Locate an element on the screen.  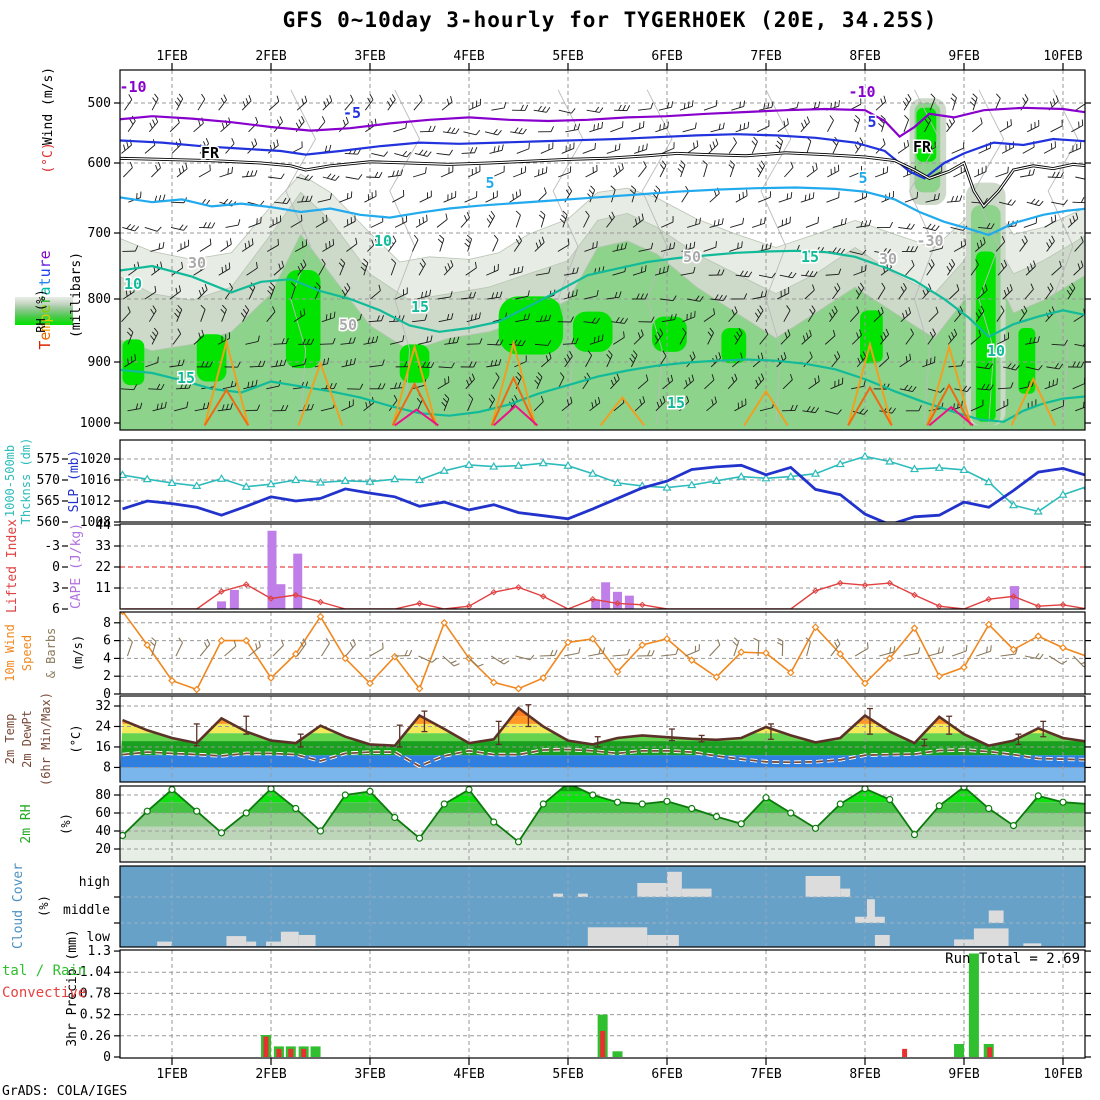
svg-text: 1.04 is located at coordinates (95, 972).